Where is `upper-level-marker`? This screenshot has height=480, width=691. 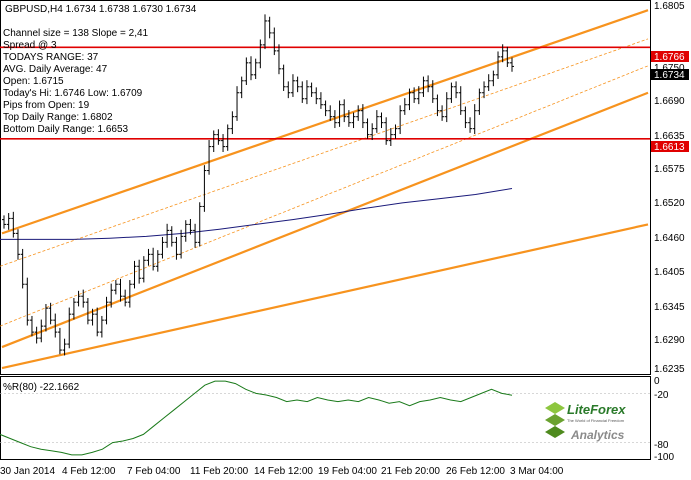
upper-level-marker is located at coordinates (670, 56).